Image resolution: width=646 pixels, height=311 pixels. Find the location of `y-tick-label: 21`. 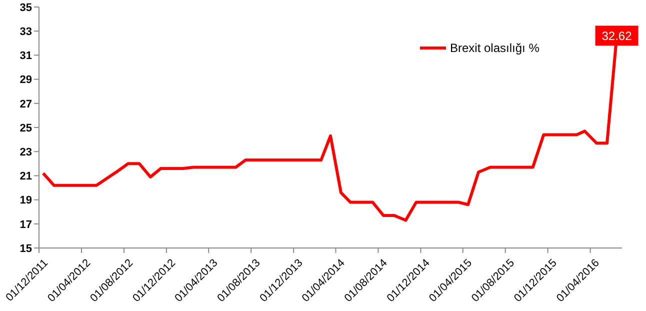

y-tick-label: 21 is located at coordinates (26, 176).